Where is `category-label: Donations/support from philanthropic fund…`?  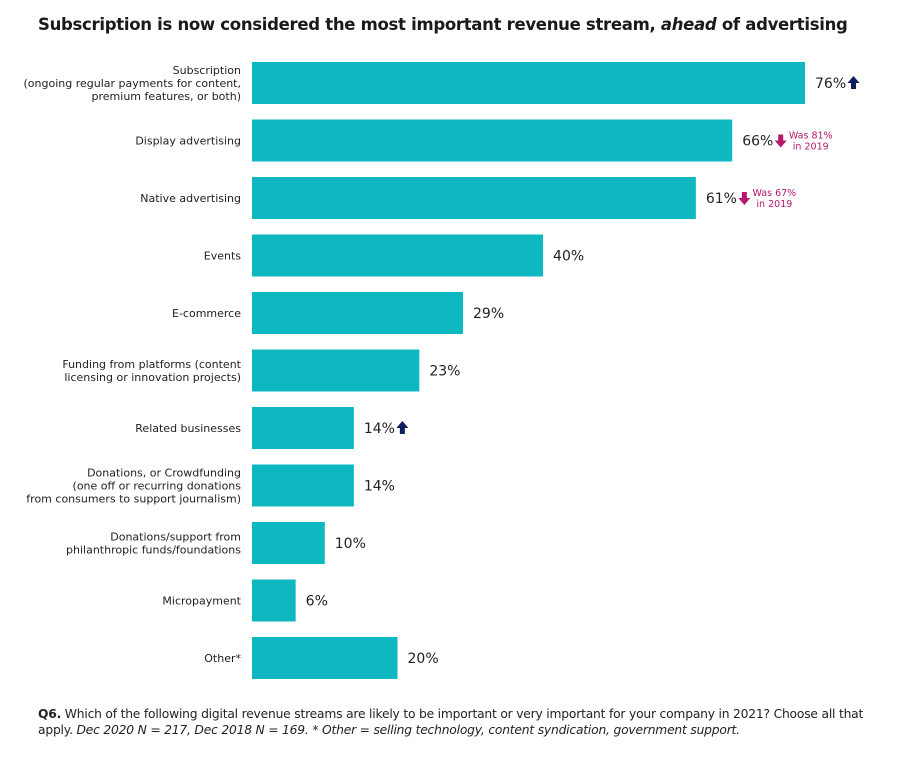
category-label: Donations/support from philanthropic fund… is located at coordinates (153, 544).